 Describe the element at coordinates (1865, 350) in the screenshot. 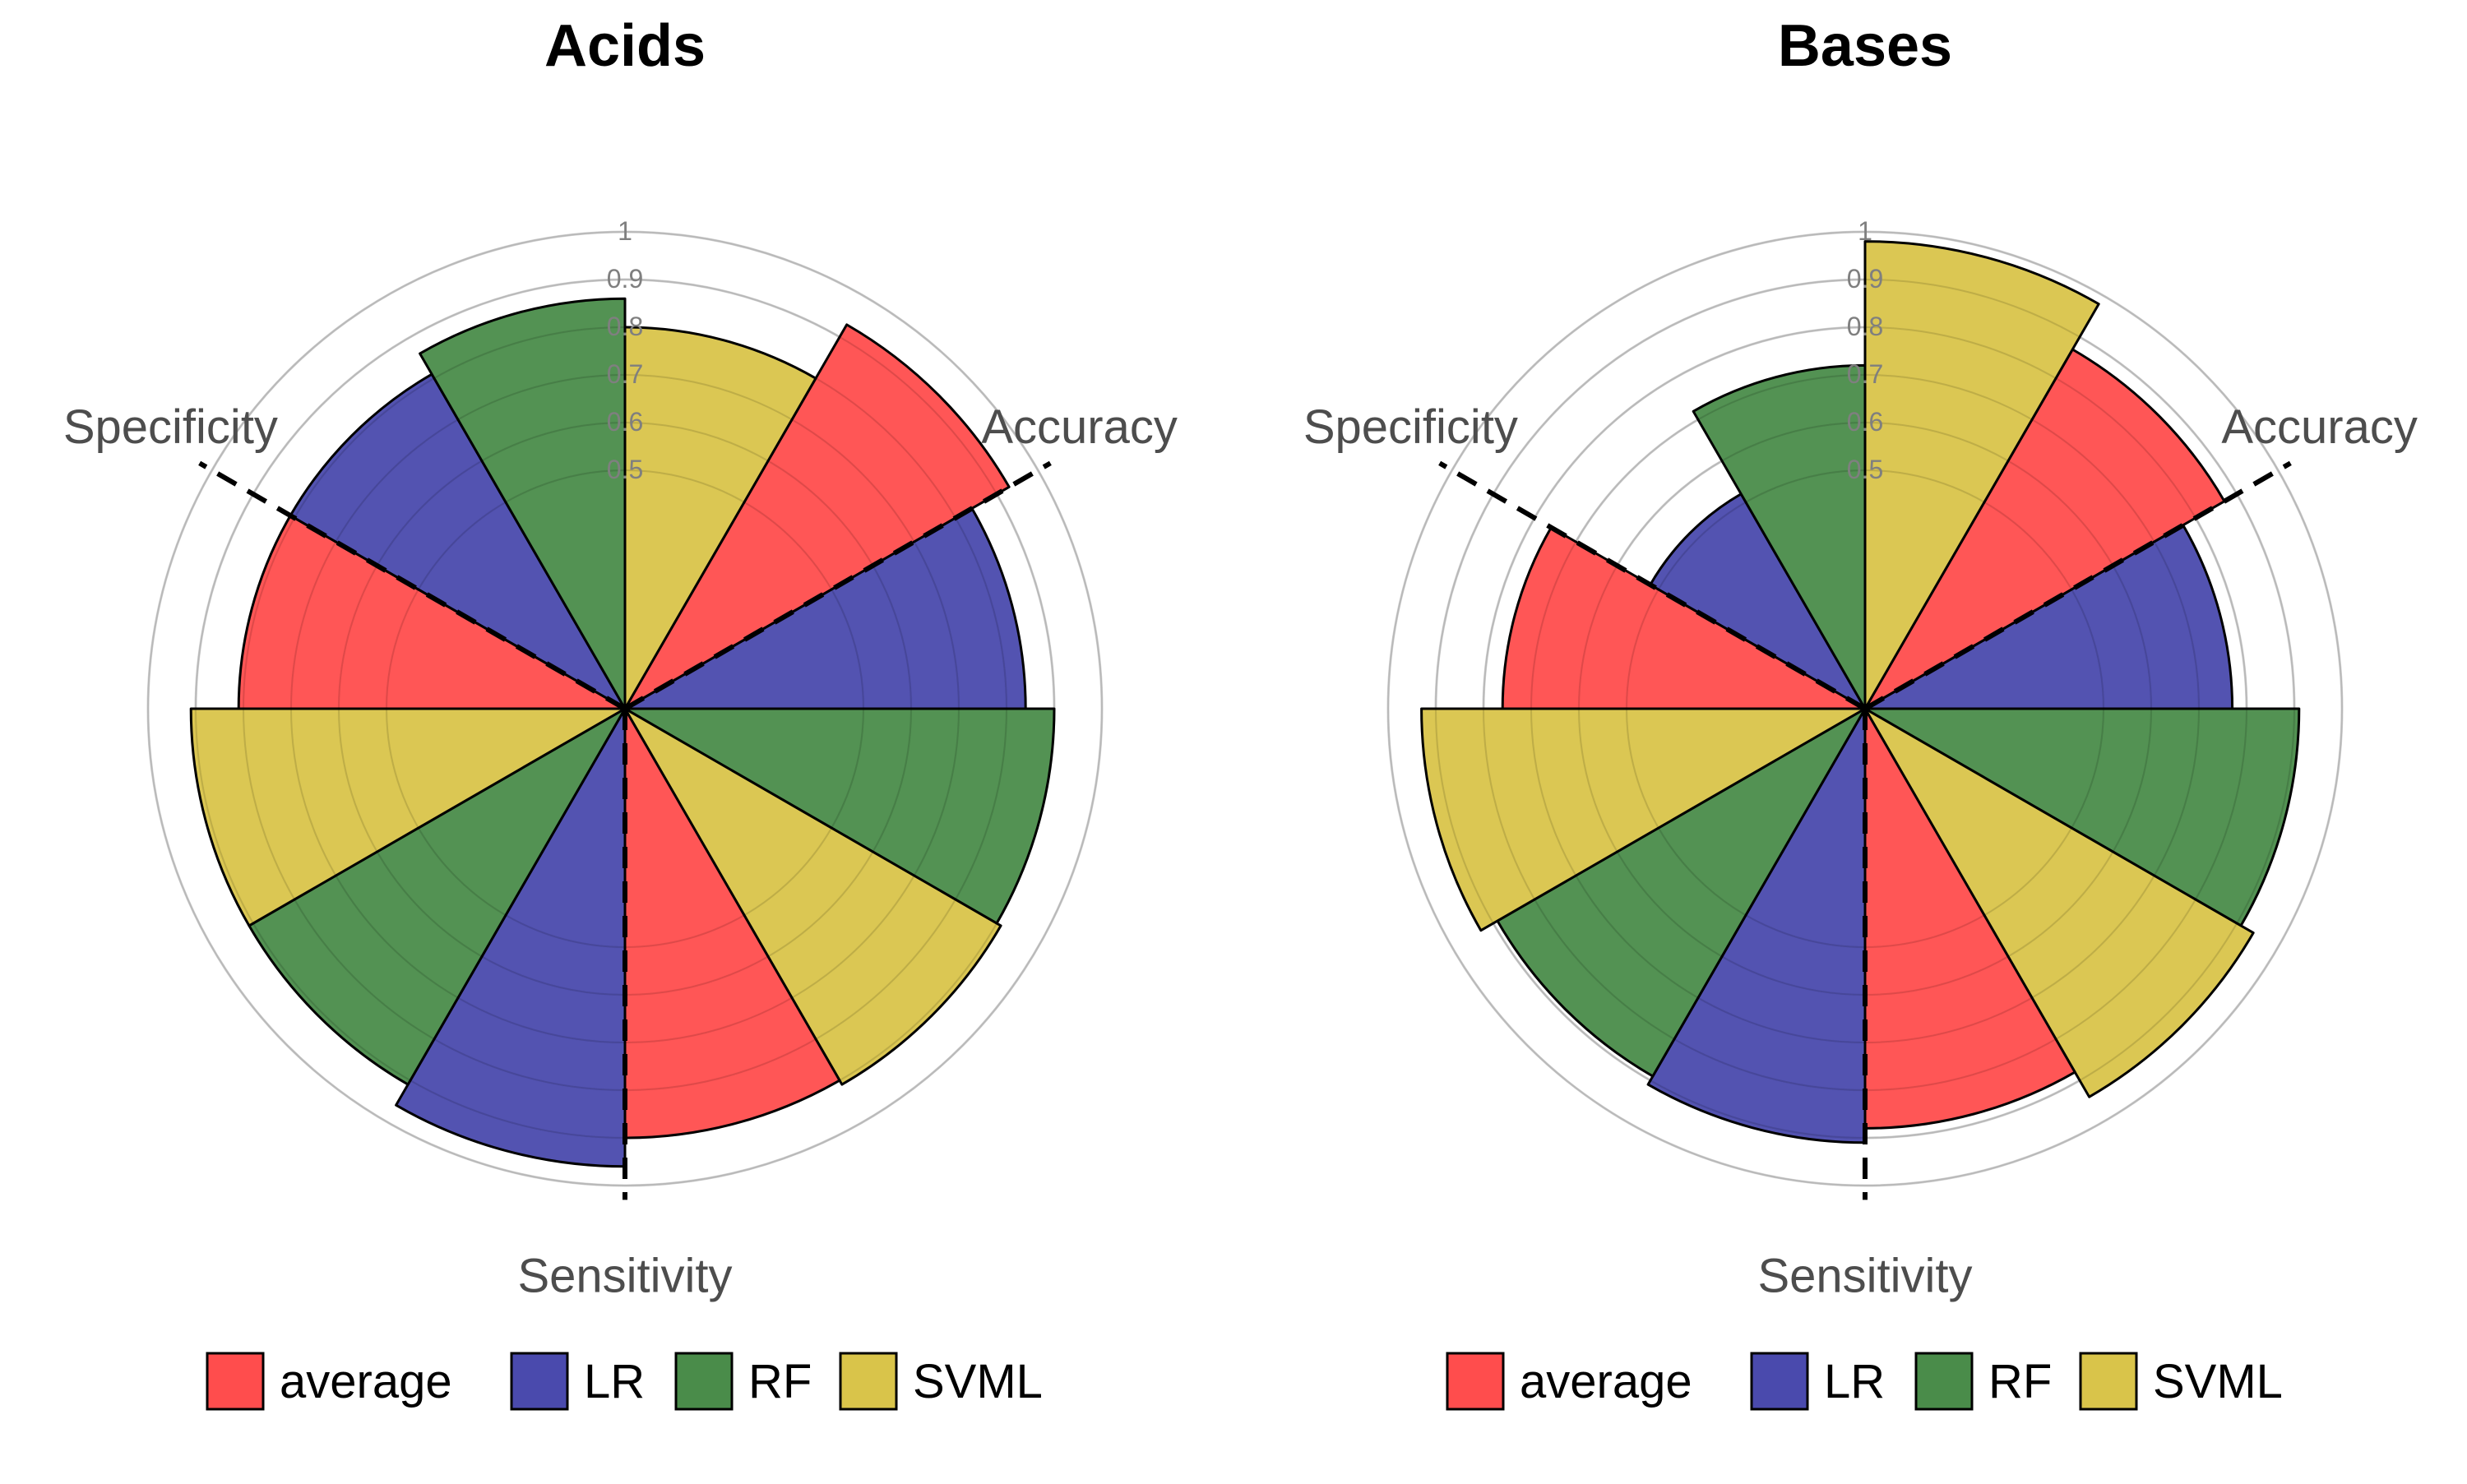

I see `radial-ticks-bases: 0.5 0.6 0.7 0.8 0.9 1` at that location.